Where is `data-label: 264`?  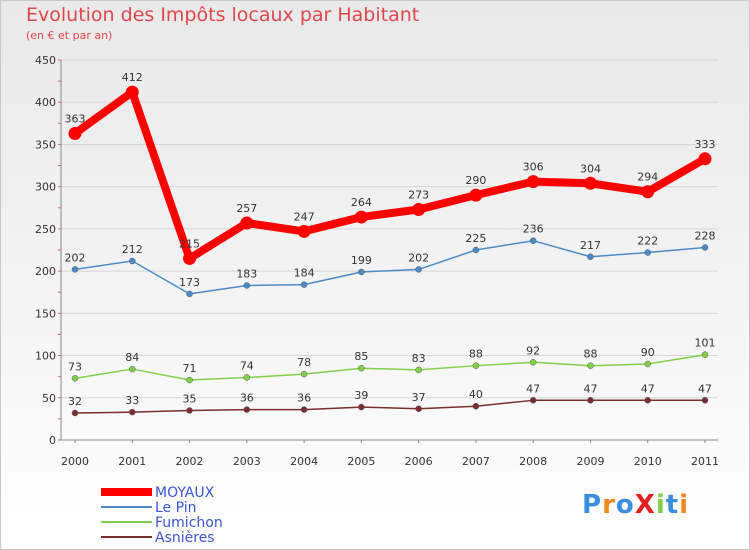
data-label: 264 is located at coordinates (361, 202).